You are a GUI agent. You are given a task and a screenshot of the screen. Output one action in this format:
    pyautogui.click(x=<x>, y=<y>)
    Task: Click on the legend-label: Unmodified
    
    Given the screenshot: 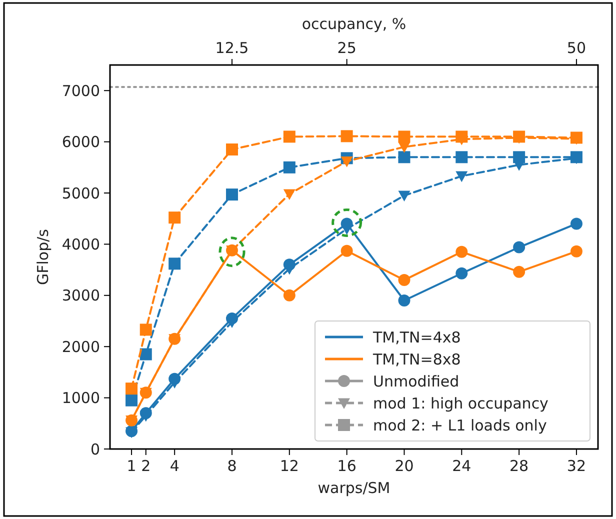 What is the action you would take?
    pyautogui.click(x=416, y=381)
    